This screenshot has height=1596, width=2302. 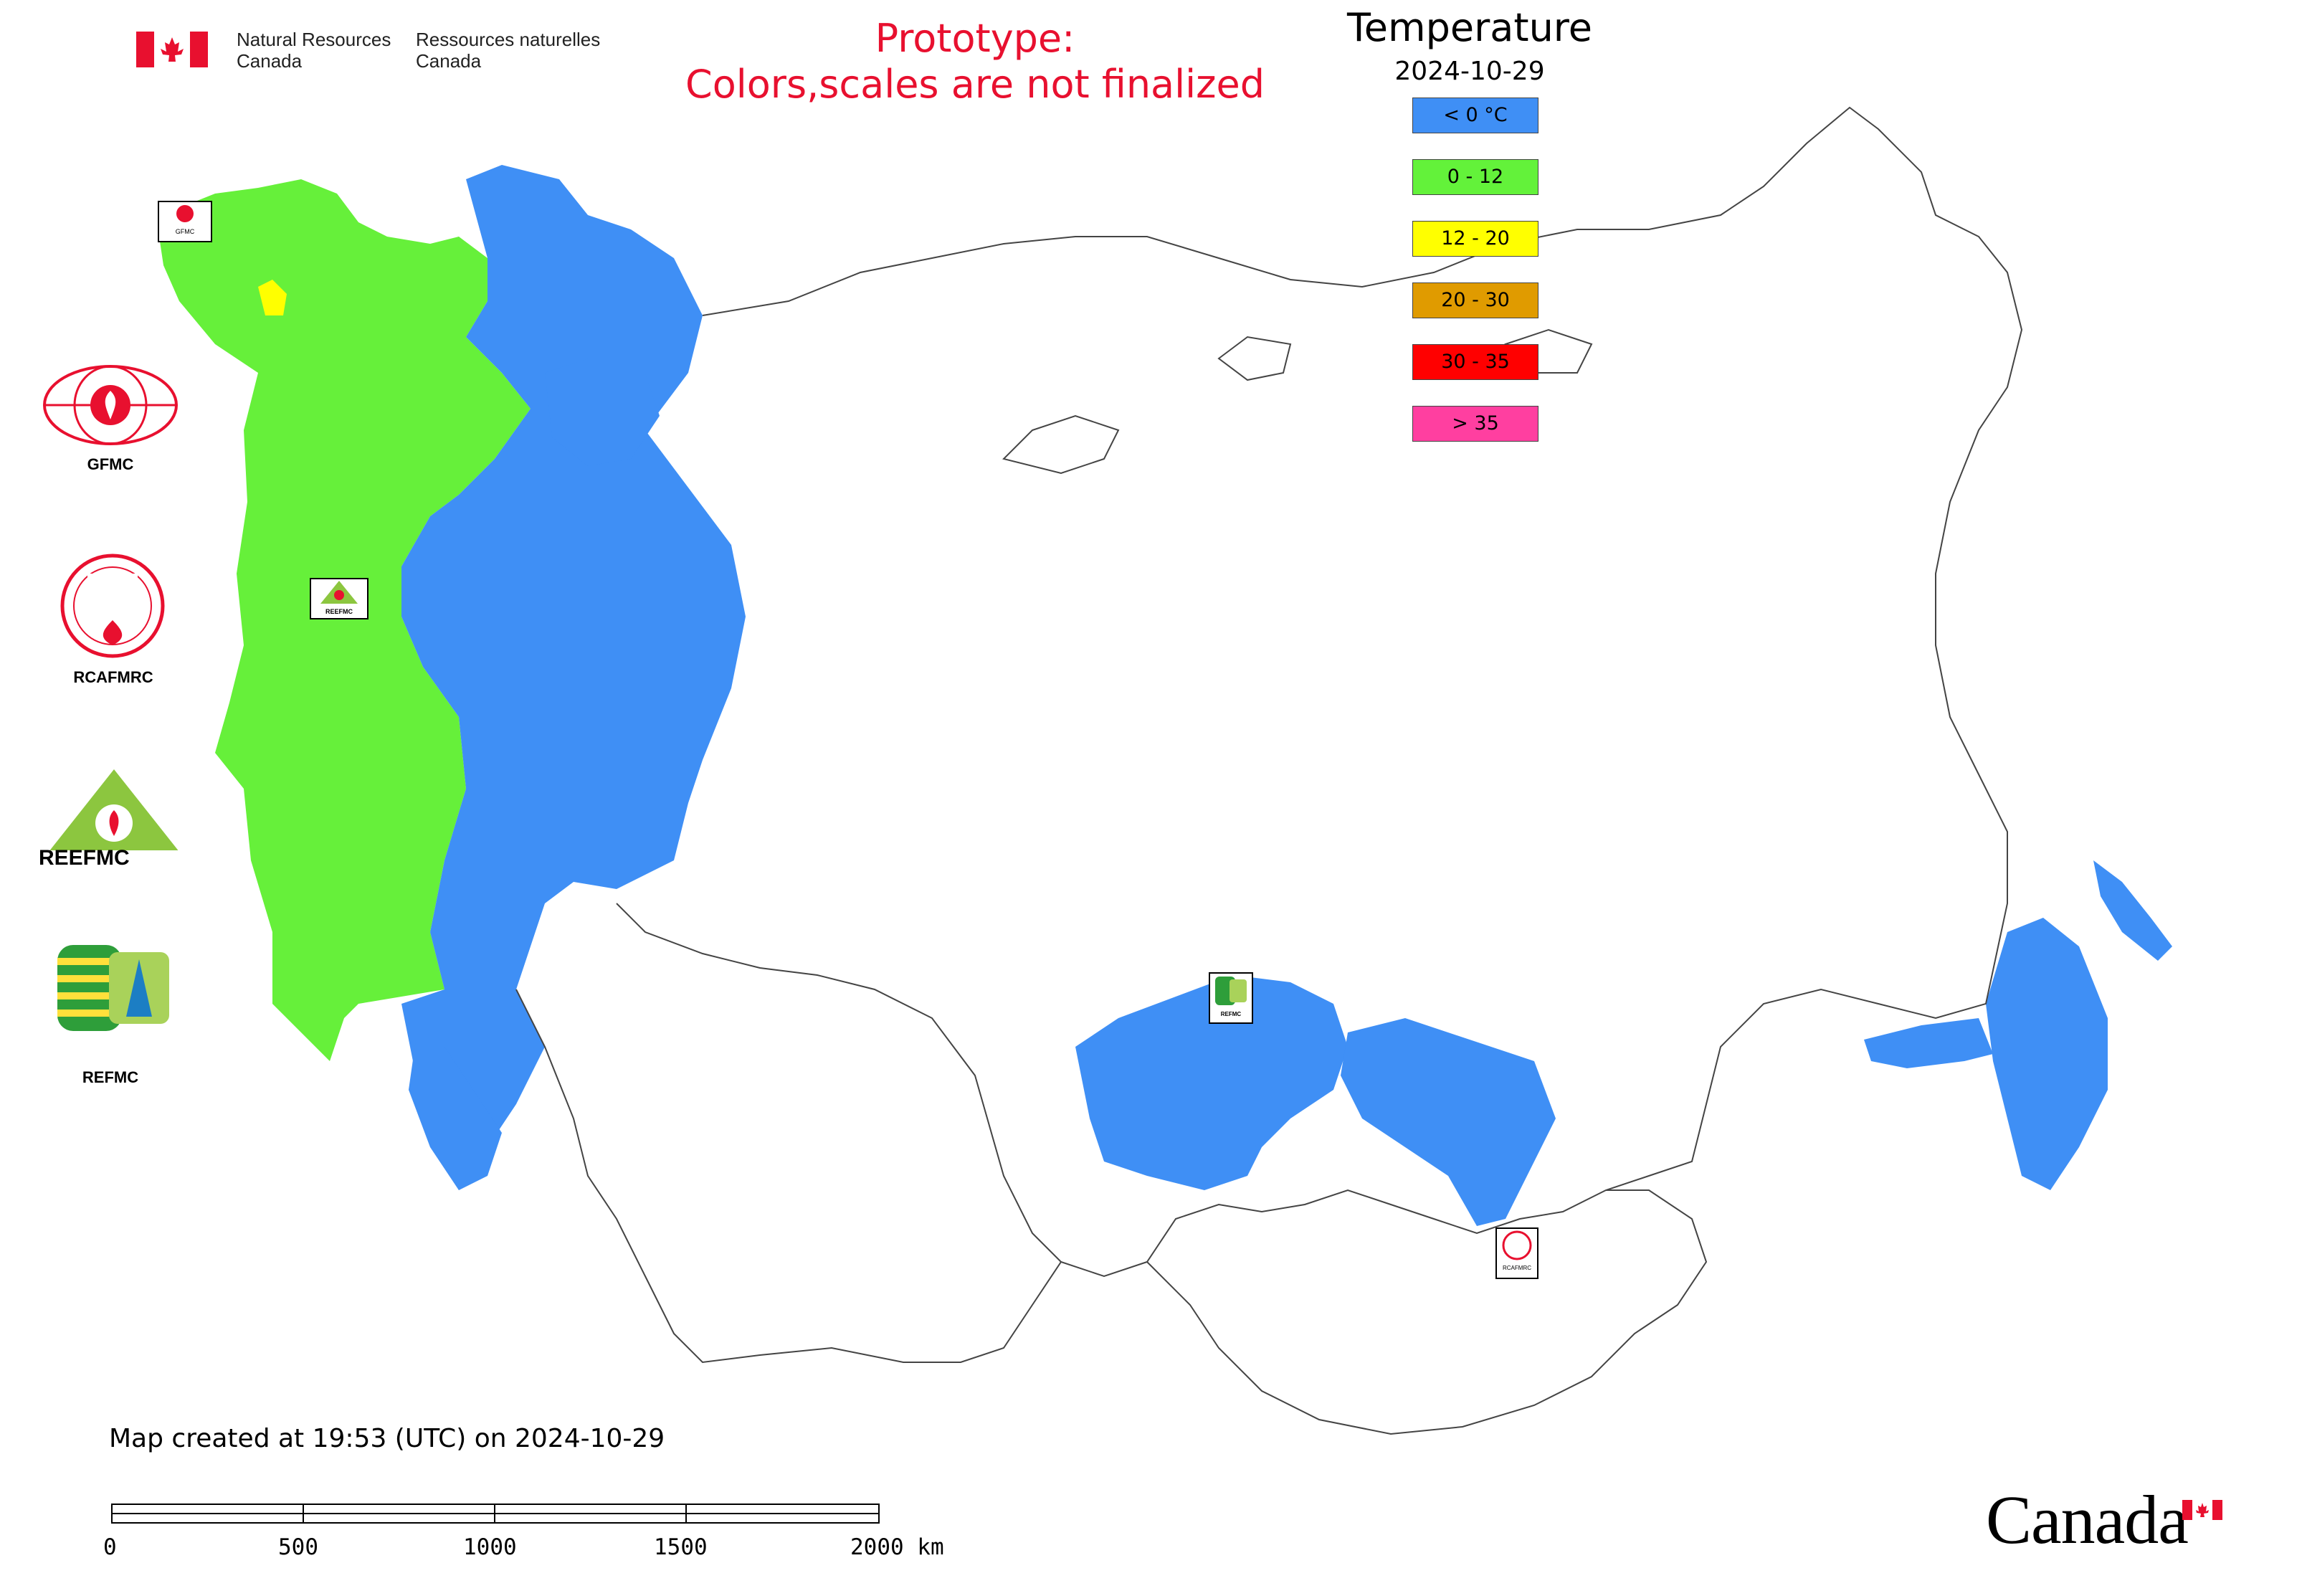 I want to click on scale-label-1000: 1000, so click(x=490, y=1547).